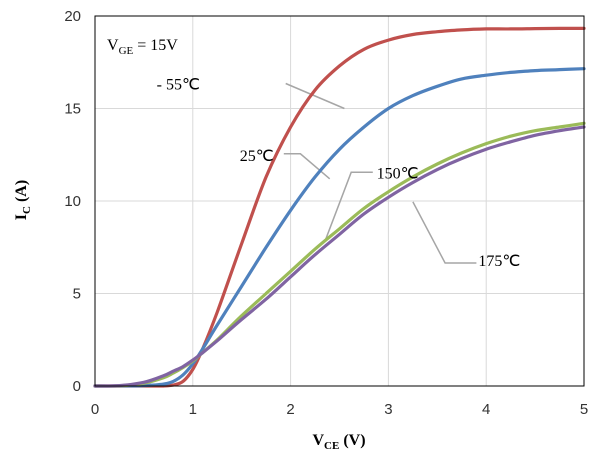  What do you see at coordinates (388, 409) in the screenshot?
I see `x-tick-label: 3` at bounding box center [388, 409].